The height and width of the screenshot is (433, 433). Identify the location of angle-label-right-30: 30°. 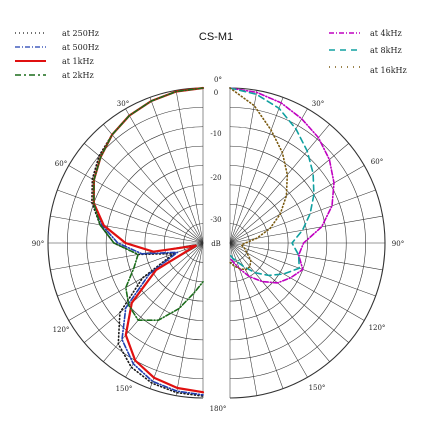
(318, 104).